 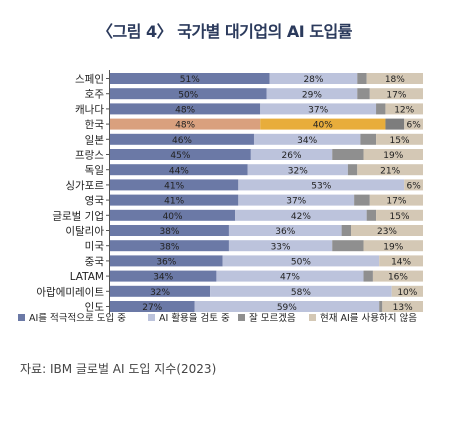 What do you see at coordinates (160, 293) in the screenshot?
I see `data-label: 32%` at bounding box center [160, 293].